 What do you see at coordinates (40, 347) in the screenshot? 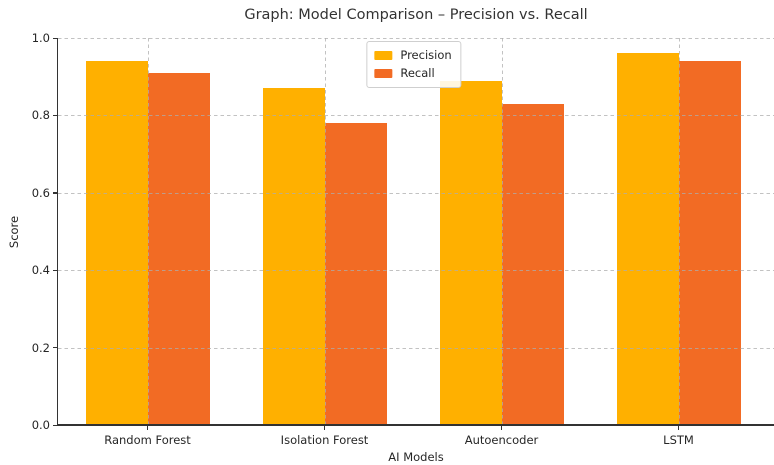
I see `y-tick-label: 0.2` at bounding box center [40, 347].